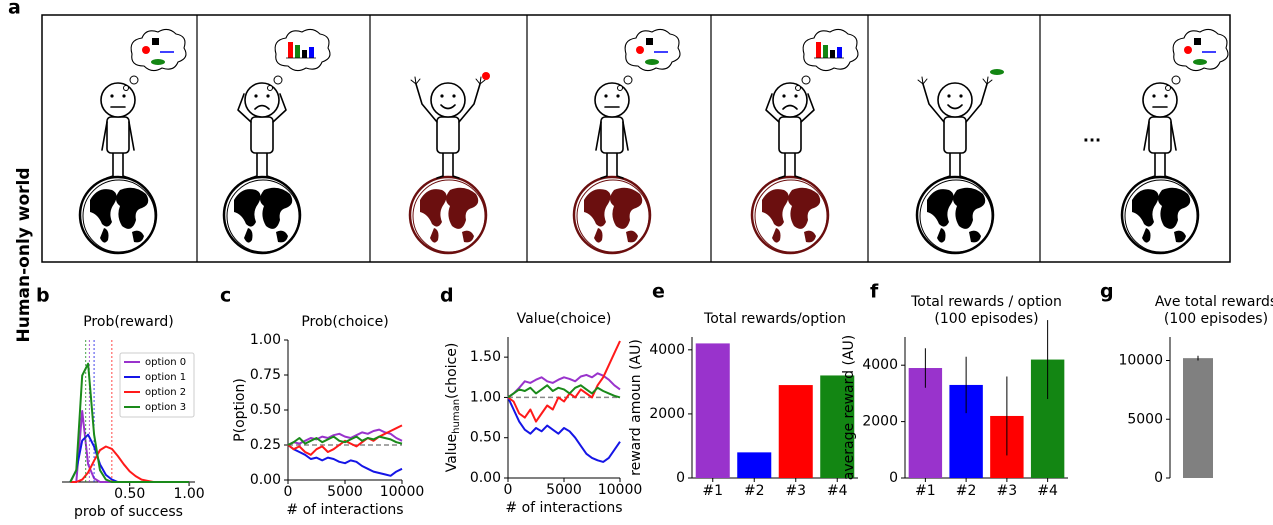  I want to click on y-label-main: P(option), so click(240, 410).